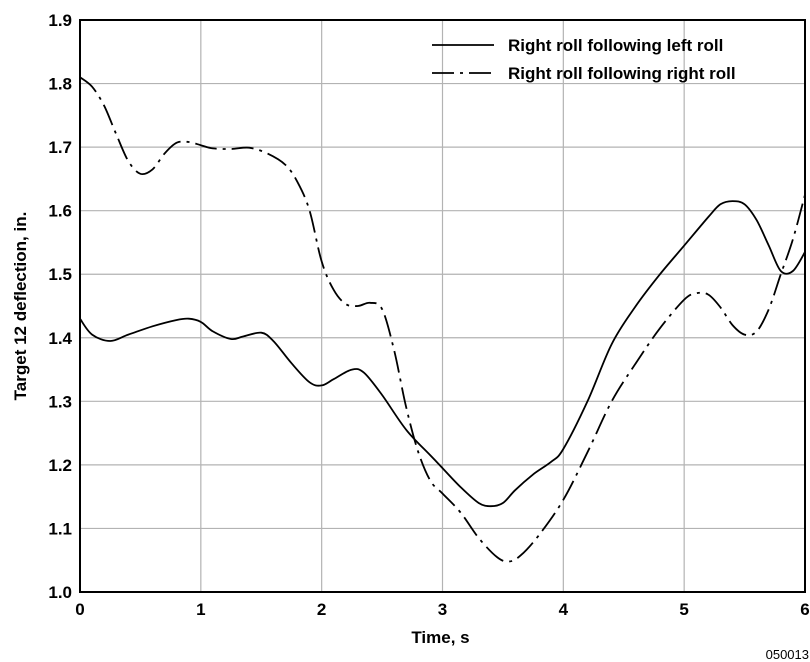  I want to click on y-tick-labels: 1.0 1.1 1.2 1.3 1.4 1.5 1.6 1.7 1.8 1.9, so click(60, 306).